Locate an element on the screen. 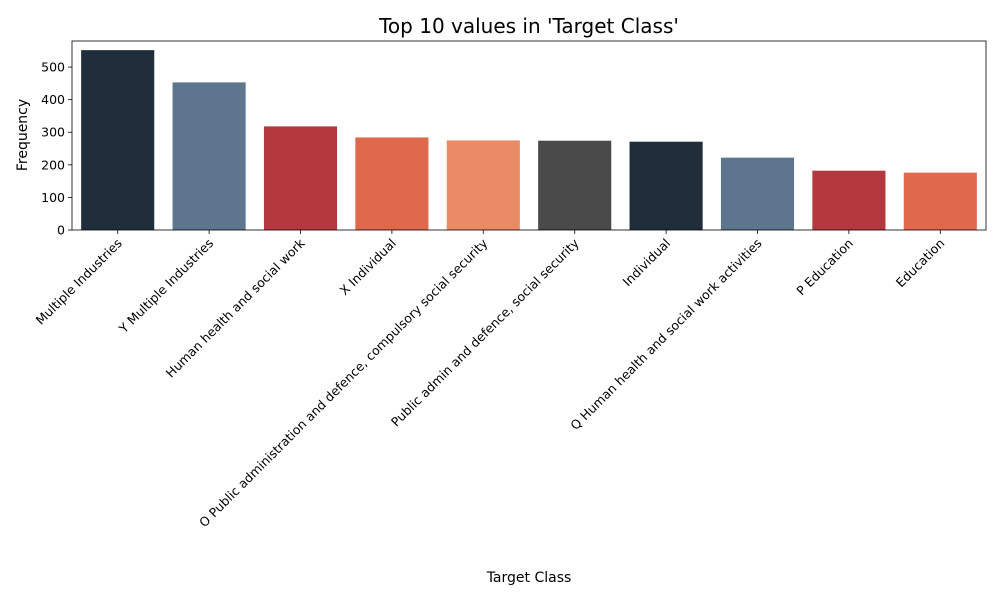  x-tick-label-4: X Individual is located at coordinates (367, 267).